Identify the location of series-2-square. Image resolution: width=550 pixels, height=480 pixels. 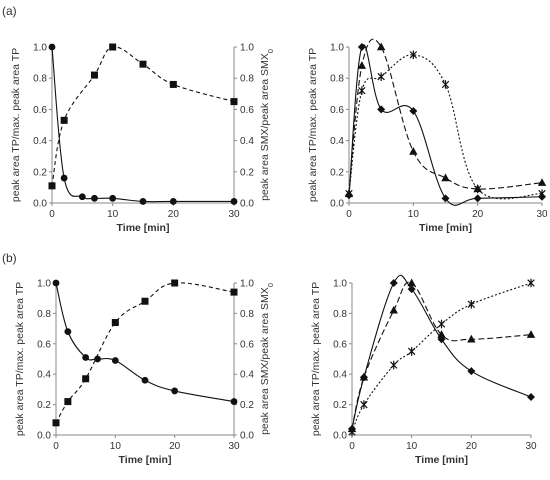
(143, 116).